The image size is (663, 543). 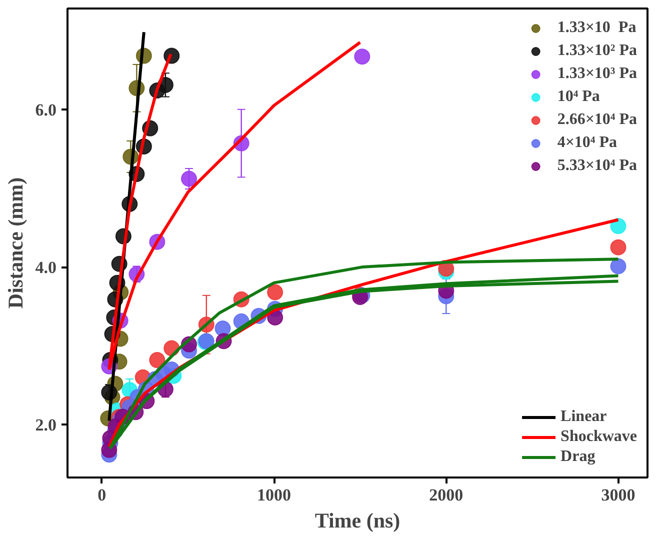 What do you see at coordinates (45, 268) in the screenshot?
I see `y-tick-label: 4.0` at bounding box center [45, 268].